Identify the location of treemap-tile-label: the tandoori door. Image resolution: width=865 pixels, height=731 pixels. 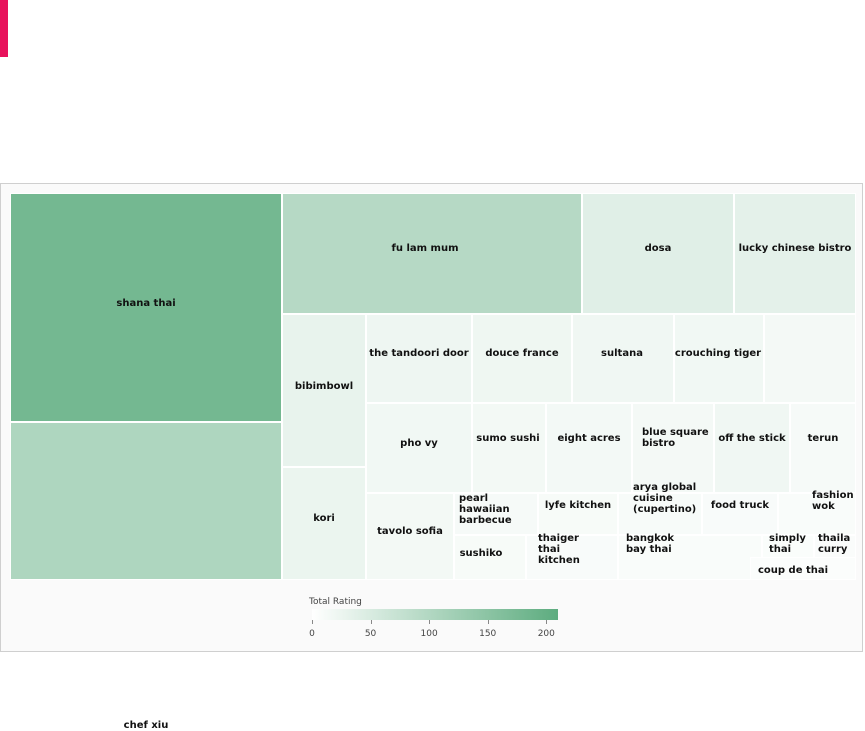
(419, 353).